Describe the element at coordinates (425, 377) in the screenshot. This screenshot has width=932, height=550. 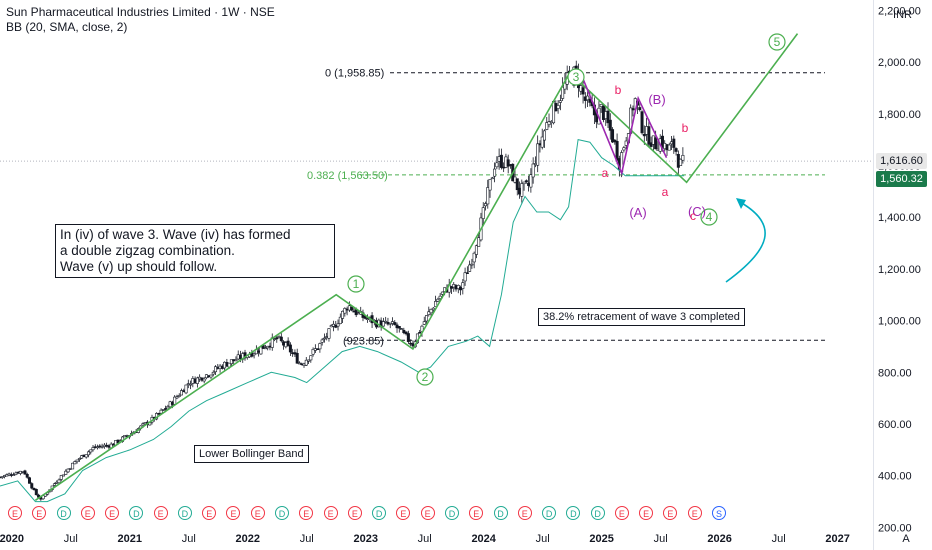
I see `wave-label-2: 2` at that location.